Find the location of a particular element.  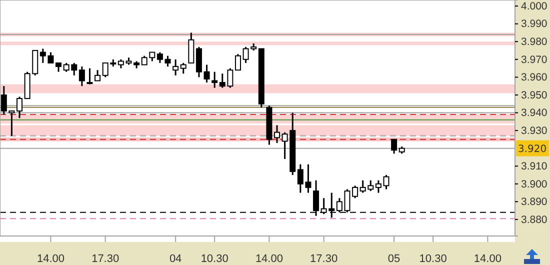

x-tick-label: 04 is located at coordinates (175, 258).